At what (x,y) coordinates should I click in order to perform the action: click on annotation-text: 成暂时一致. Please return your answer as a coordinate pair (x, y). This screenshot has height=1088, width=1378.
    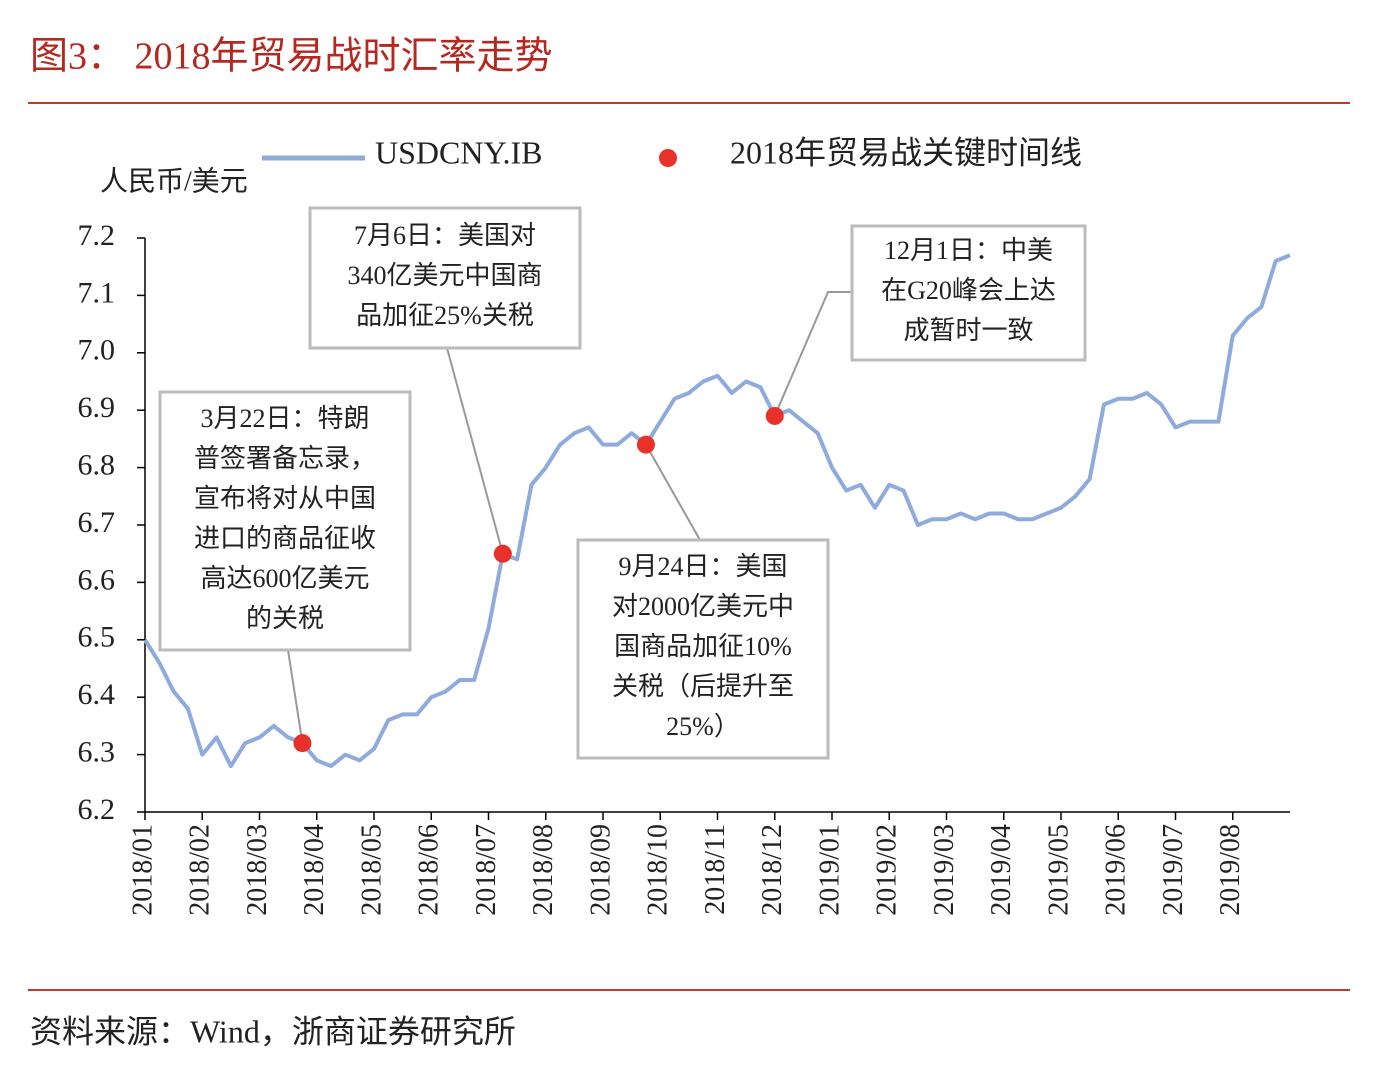
    Looking at the image, I should click on (968, 330).